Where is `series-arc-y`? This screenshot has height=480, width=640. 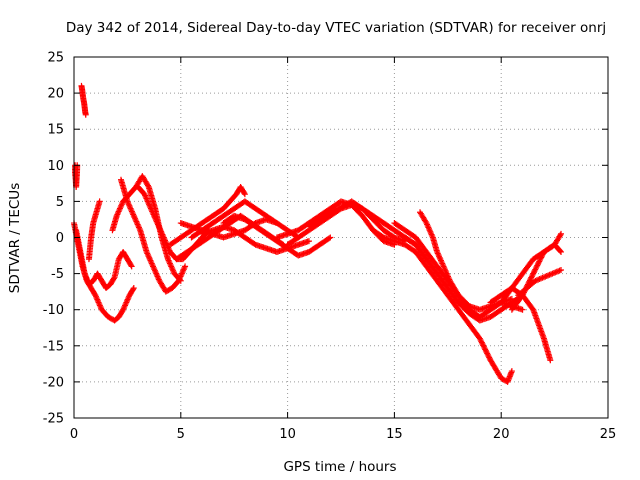 series-arc-y is located at coordinates (540, 282).